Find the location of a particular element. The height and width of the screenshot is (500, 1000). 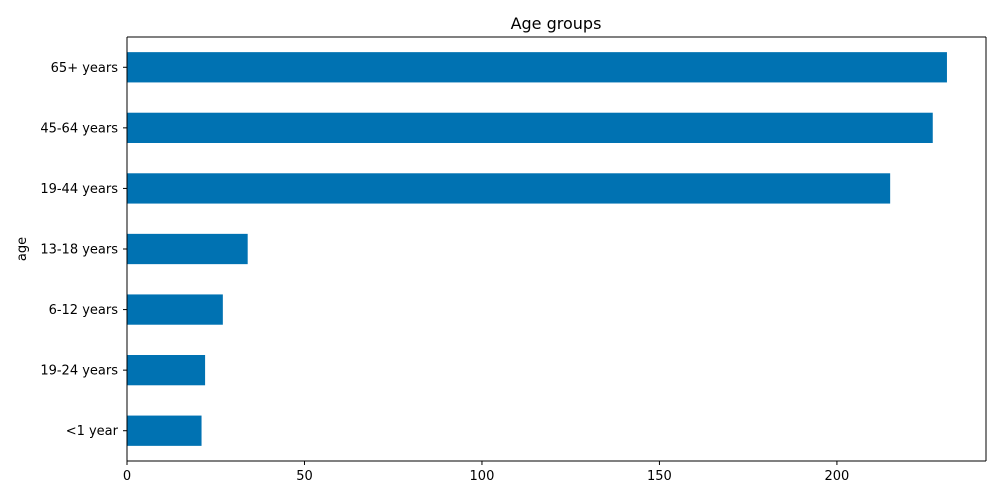

y-tick-label-0: <1 year is located at coordinates (92, 431).